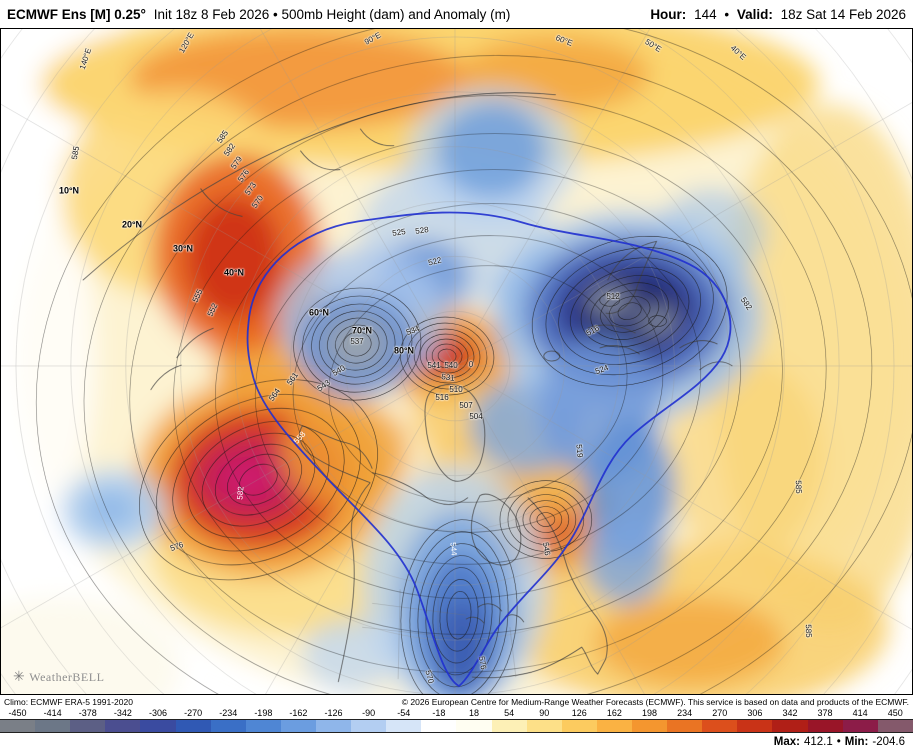 This screenshot has width=913, height=750. I want to click on colorbar-value: 234, so click(685, 713).